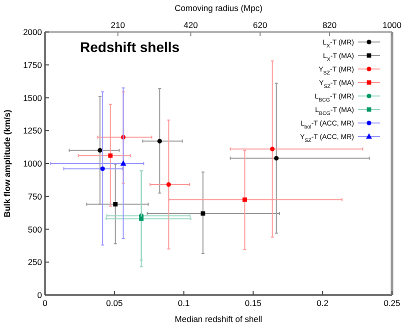 The width and height of the screenshot is (407, 327). What do you see at coordinates (39, 295) in the screenshot?
I see `y-tick-label: 0` at bounding box center [39, 295].